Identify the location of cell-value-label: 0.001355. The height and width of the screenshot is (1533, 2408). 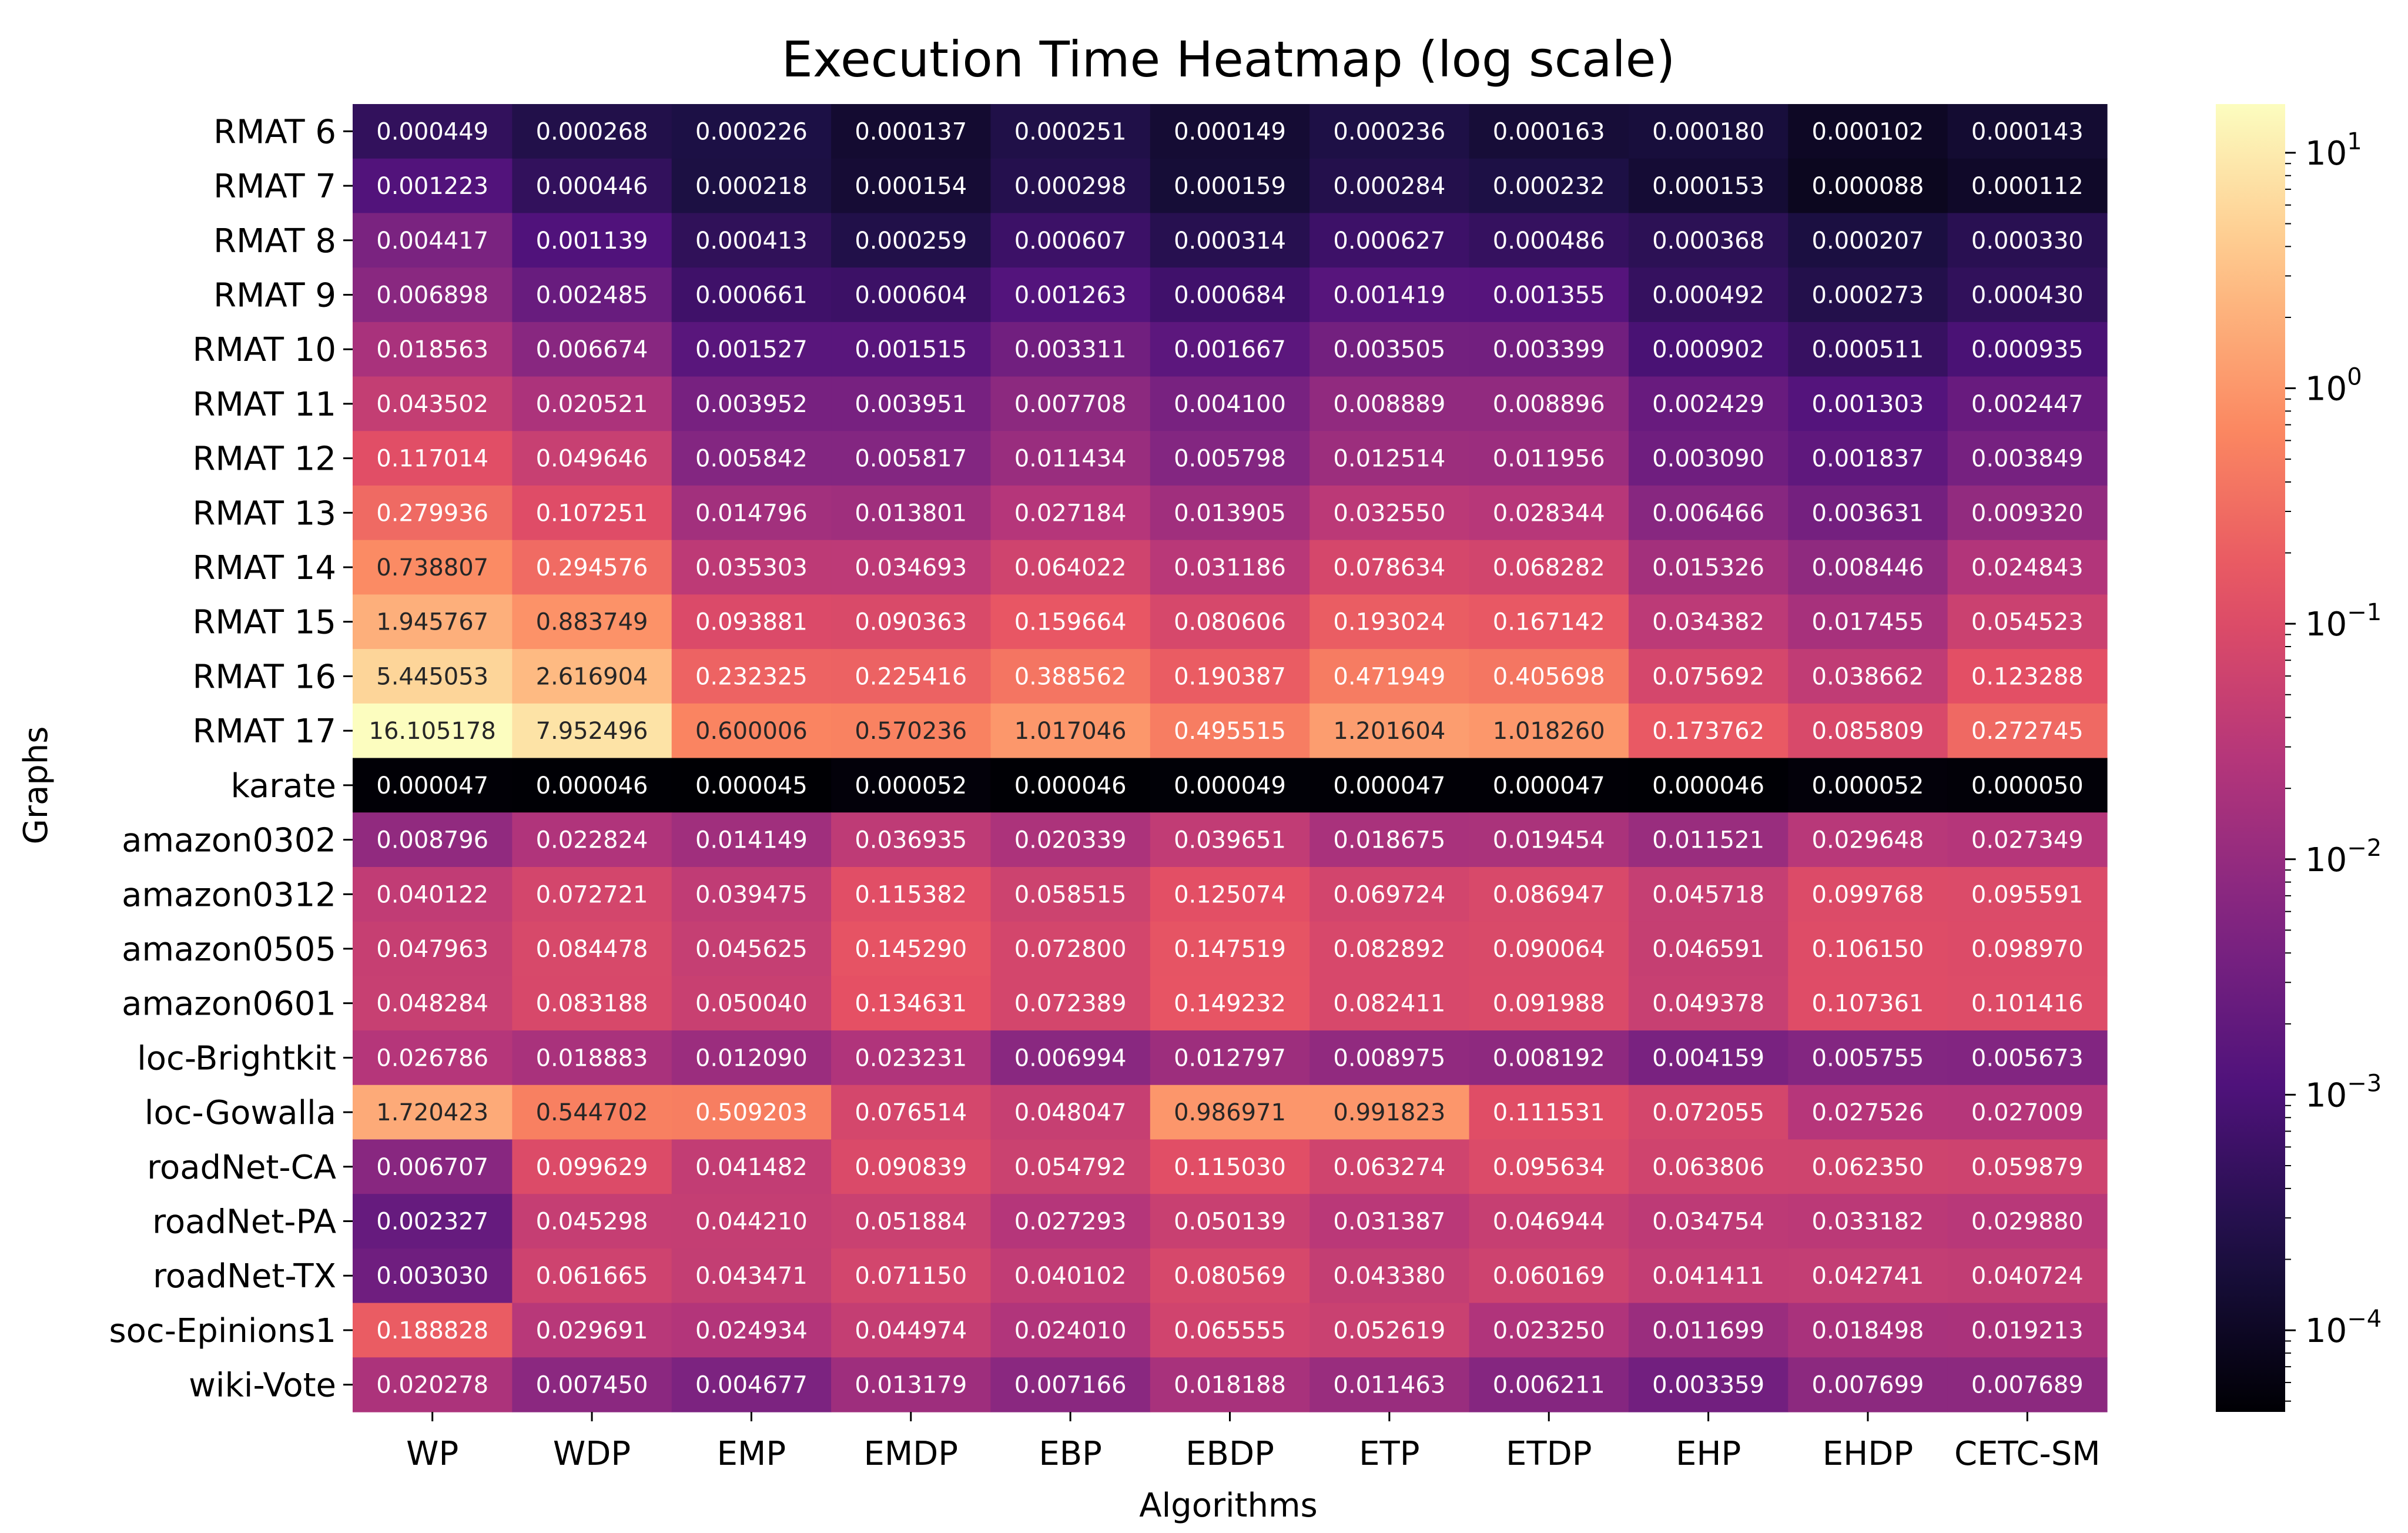
(1549, 295).